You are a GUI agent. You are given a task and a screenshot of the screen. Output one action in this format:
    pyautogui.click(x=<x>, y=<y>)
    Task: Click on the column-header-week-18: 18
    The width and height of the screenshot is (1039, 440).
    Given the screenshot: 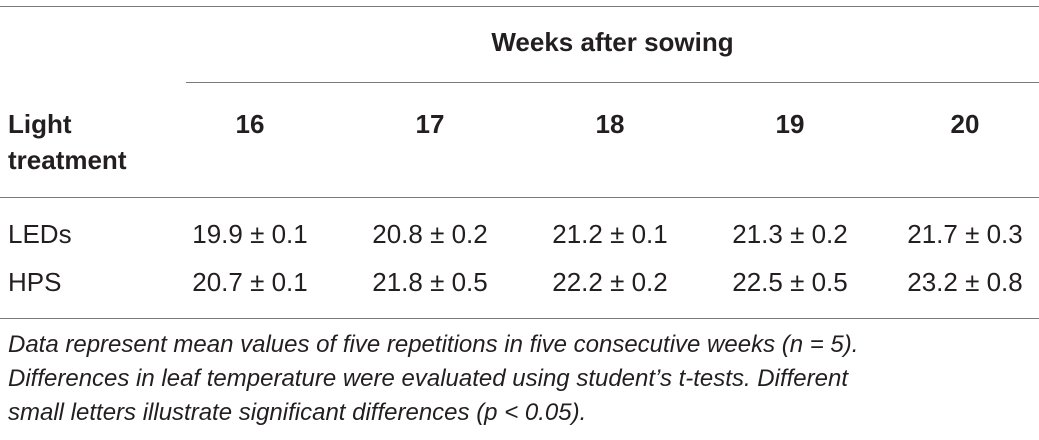 What is the action you would take?
    pyautogui.click(x=610, y=124)
    